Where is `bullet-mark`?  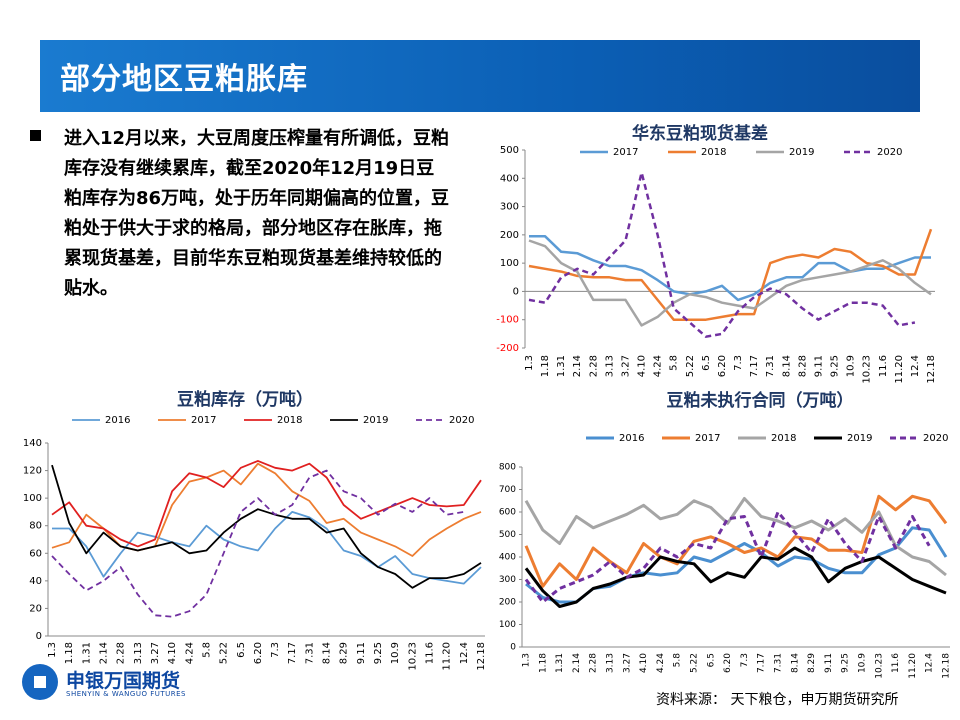
bullet-mark is located at coordinates (35, 135).